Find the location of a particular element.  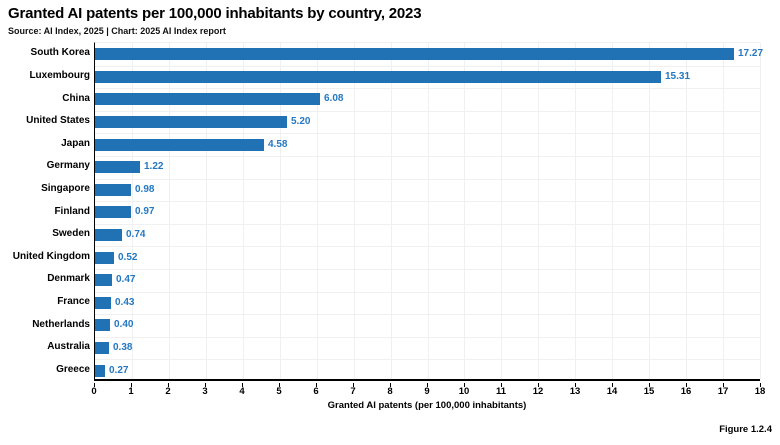

bar-row: 0.98 is located at coordinates (427, 190).